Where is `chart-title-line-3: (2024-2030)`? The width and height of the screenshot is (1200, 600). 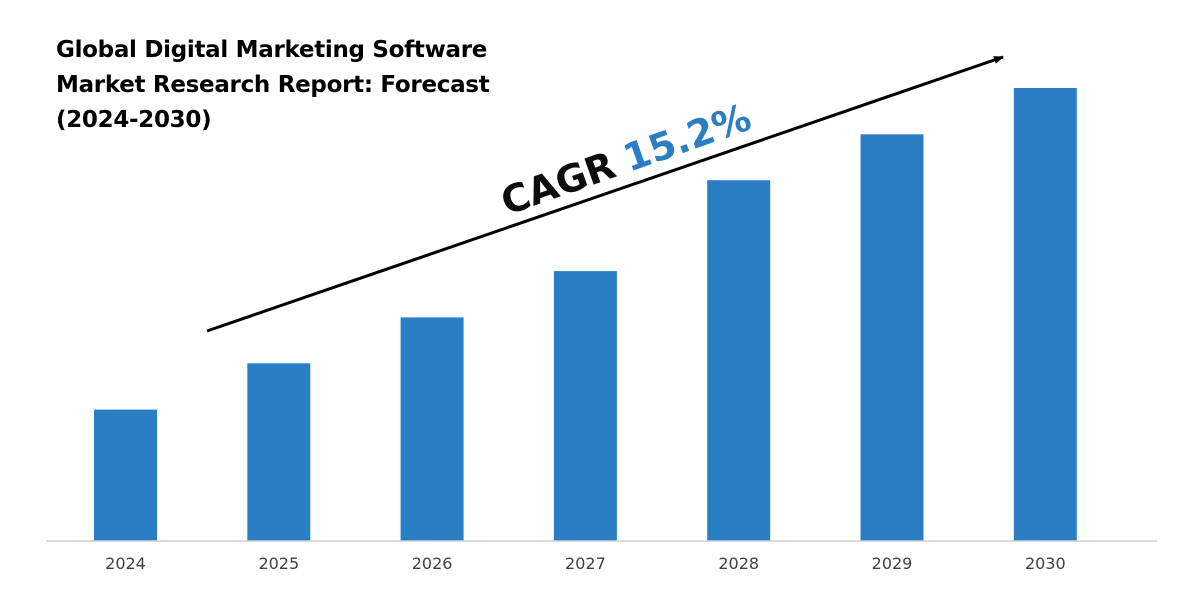
chart-title-line-3: (2024-2030) is located at coordinates (134, 120).